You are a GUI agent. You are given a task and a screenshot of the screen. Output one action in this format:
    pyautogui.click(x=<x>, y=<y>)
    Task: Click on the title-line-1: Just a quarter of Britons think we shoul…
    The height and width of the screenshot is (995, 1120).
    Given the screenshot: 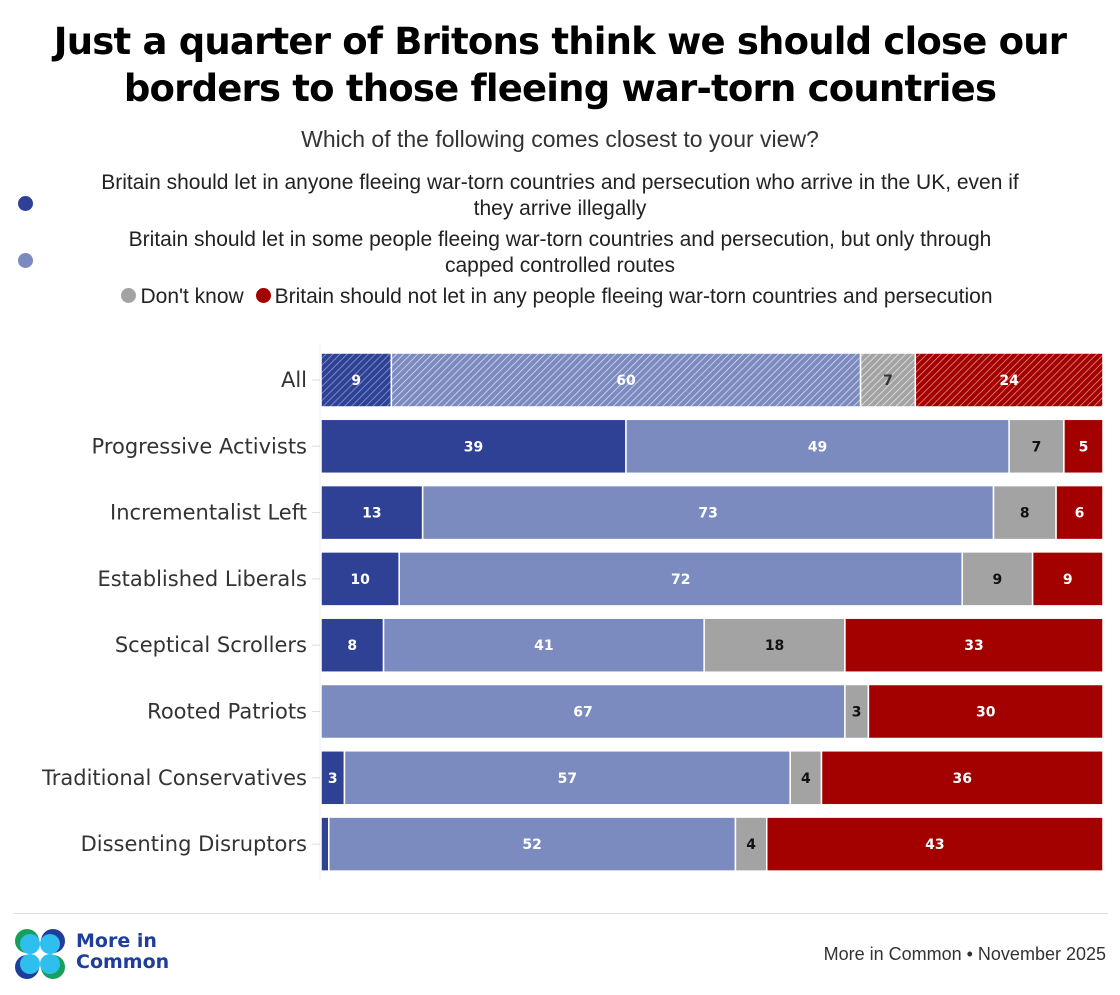 What is the action you would take?
    pyautogui.click(x=560, y=41)
    